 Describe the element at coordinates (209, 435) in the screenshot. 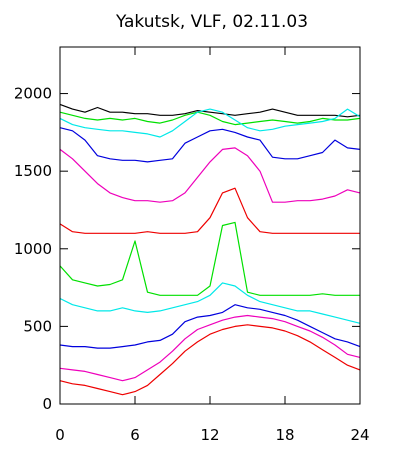

I see `x-tick-label: 12` at that location.